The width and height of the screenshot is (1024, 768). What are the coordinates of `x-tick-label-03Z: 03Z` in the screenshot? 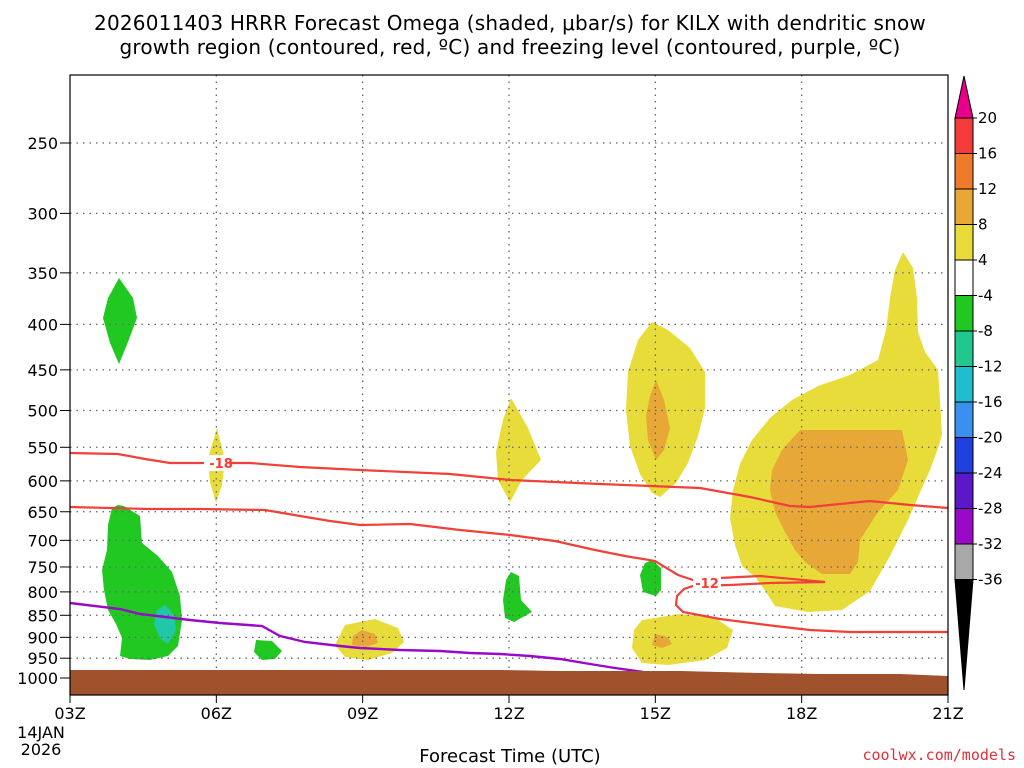 It's located at (69, 713).